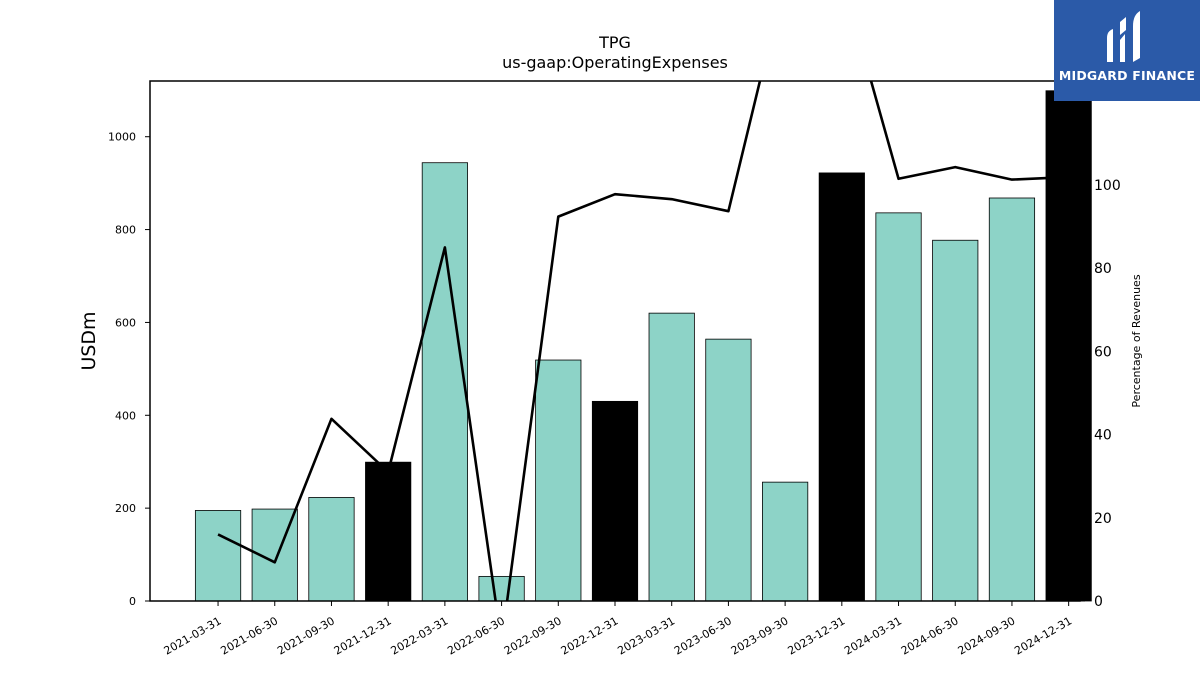  I want to click on y2-axis-label: Percentage of Revenues, so click(1136, 340).